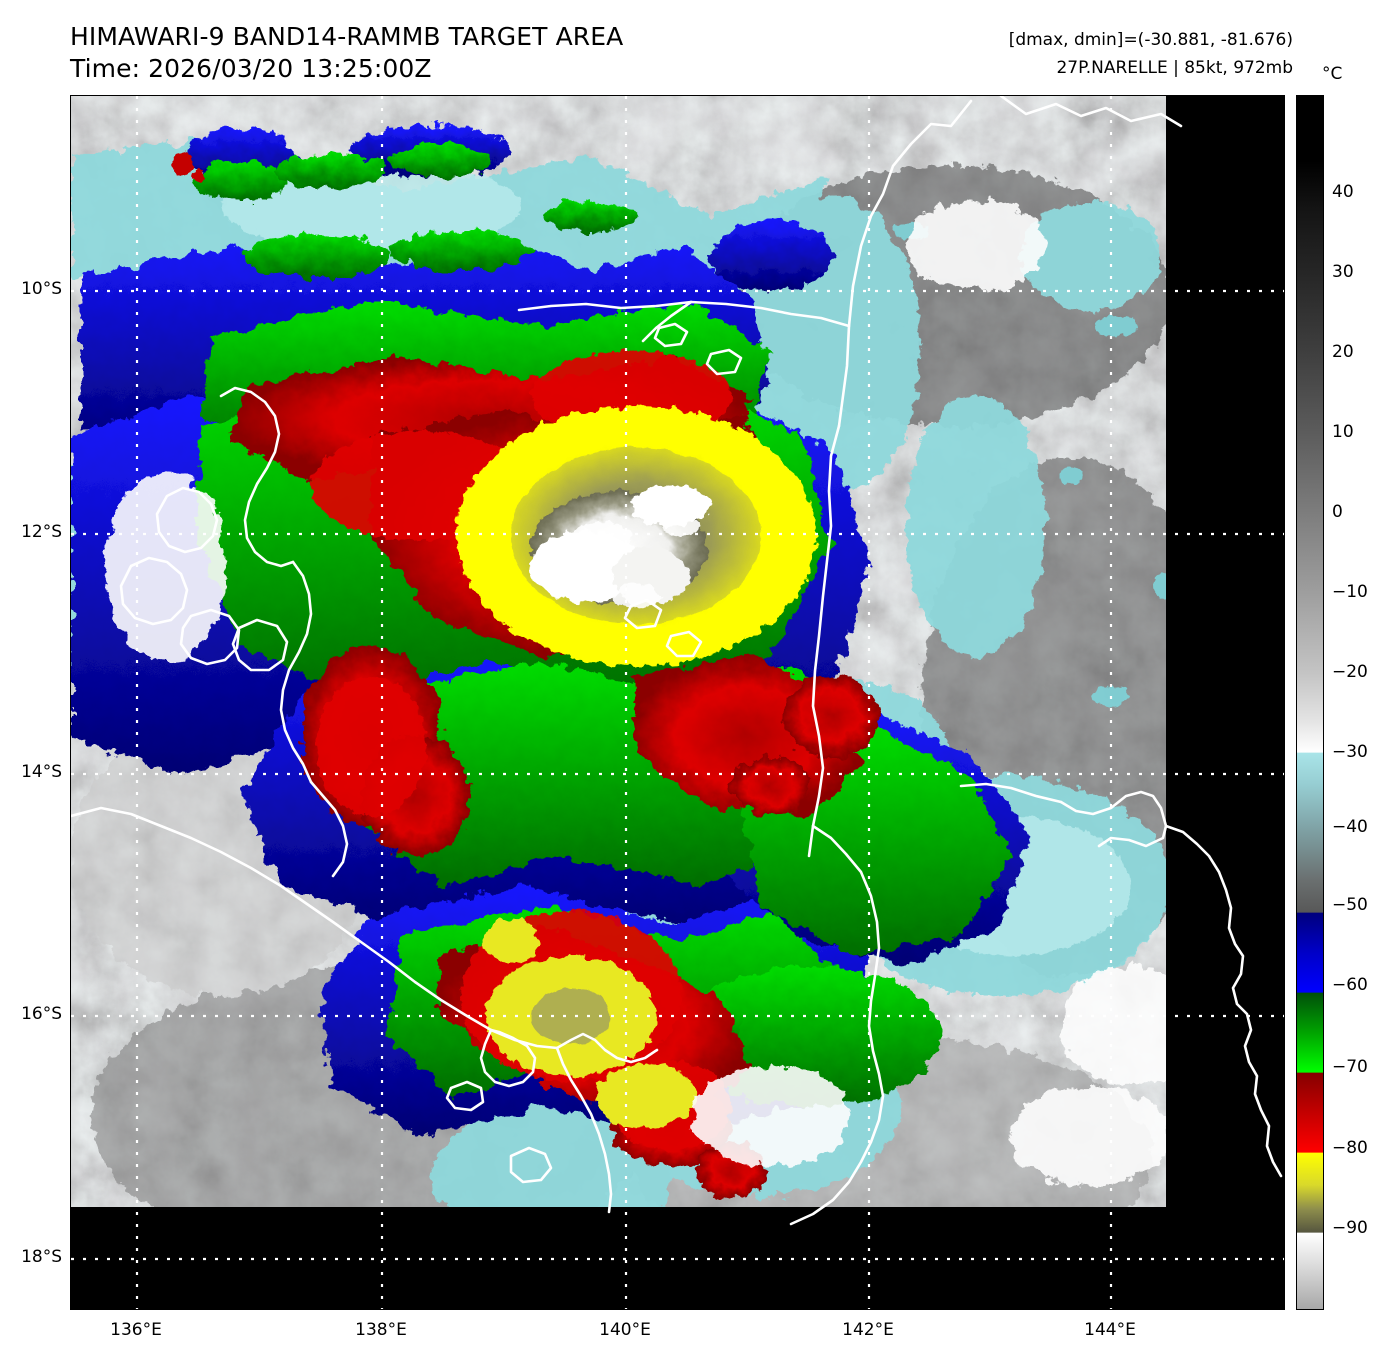 This screenshot has height=1359, width=1388. I want to click on colorbar-tick-label: 30, so click(1343, 272).